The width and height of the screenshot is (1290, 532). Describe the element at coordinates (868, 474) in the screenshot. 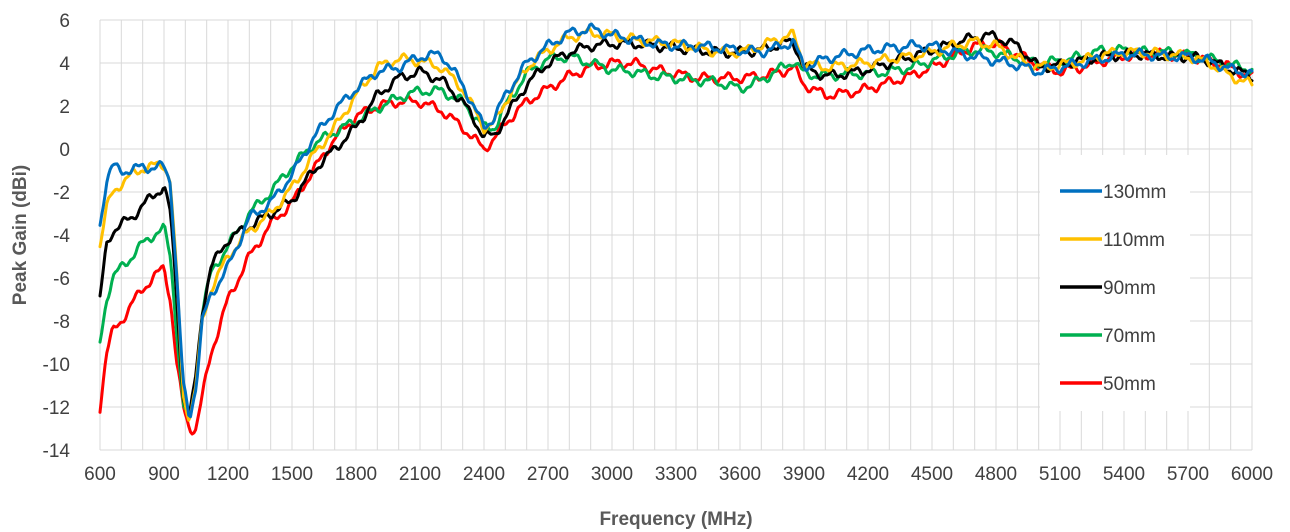

I see `x-tick-label: 4200` at that location.